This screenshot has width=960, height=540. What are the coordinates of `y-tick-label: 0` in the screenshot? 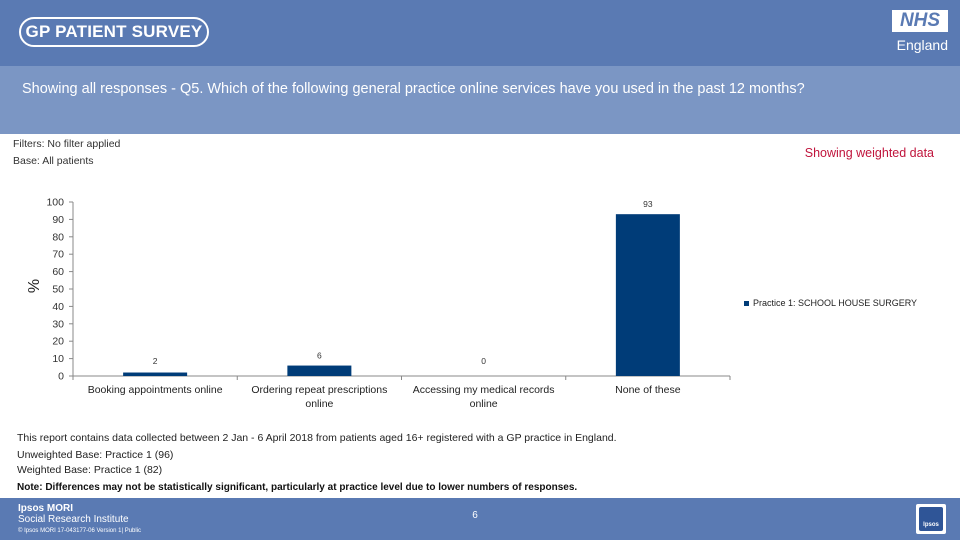 It's located at (61, 377).